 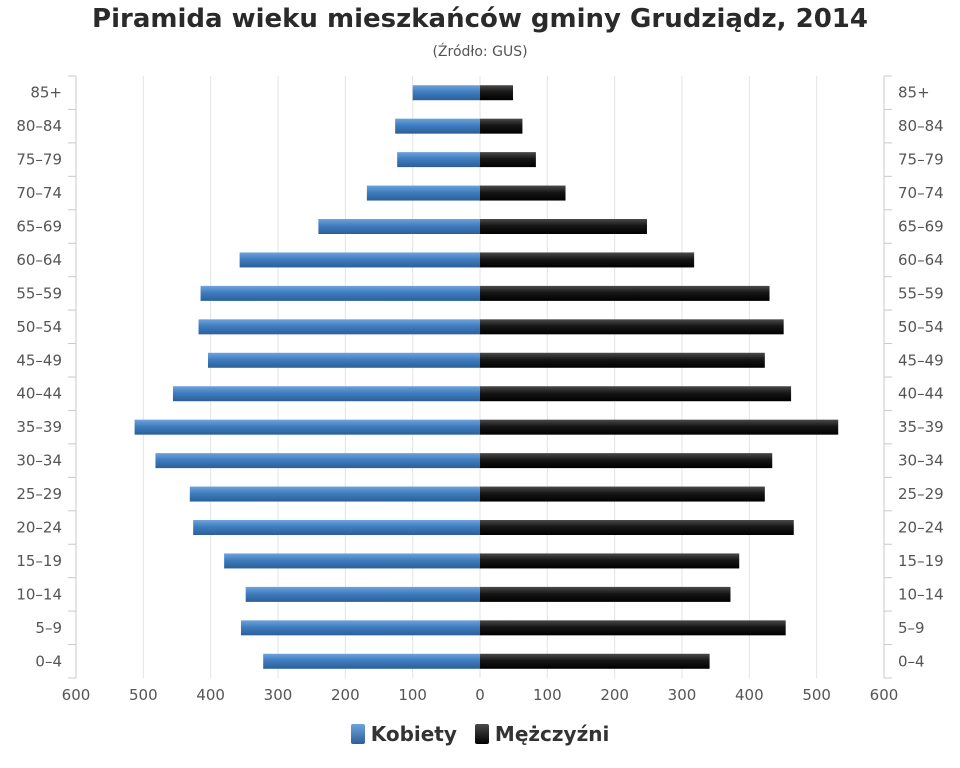 I want to click on x-tick-label: 0, so click(x=480, y=695).